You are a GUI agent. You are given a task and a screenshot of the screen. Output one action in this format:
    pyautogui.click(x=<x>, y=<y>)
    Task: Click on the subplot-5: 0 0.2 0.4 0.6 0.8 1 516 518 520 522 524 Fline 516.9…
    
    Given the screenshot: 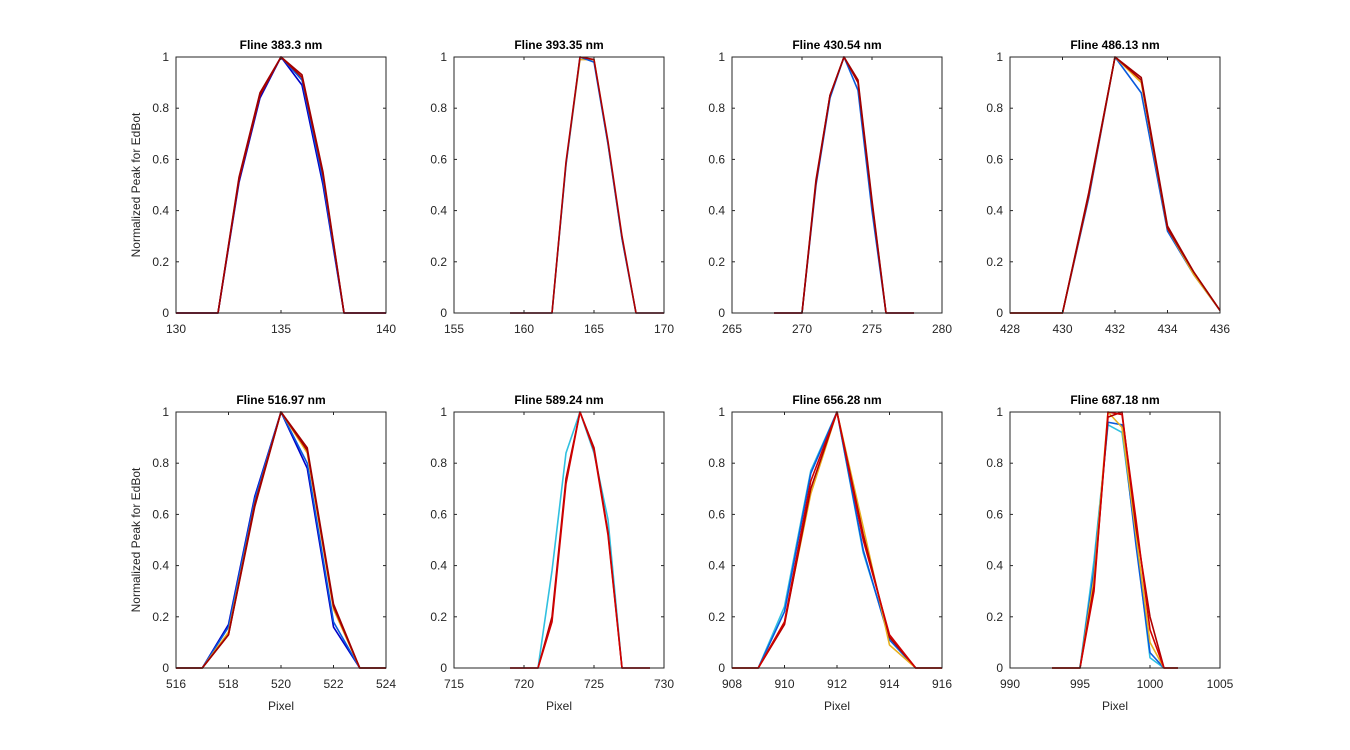 What is the action you would take?
    pyautogui.click(x=262, y=553)
    